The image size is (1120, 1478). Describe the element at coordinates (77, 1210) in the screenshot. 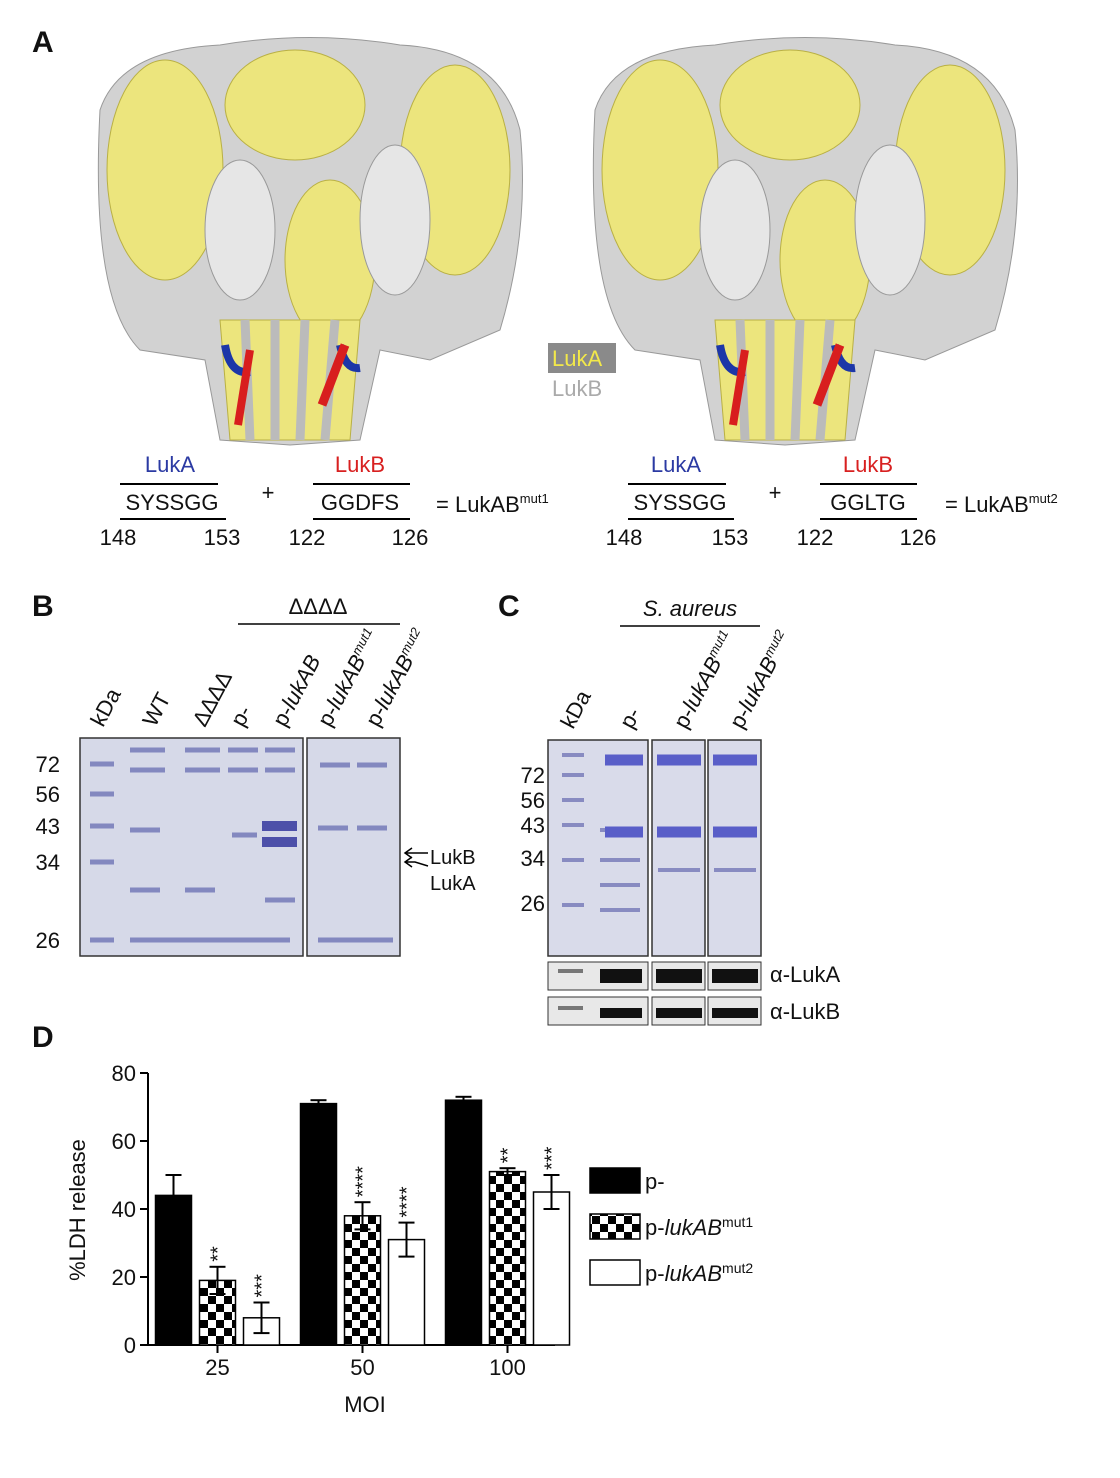

I see `y-axis-label: %LDH release` at that location.